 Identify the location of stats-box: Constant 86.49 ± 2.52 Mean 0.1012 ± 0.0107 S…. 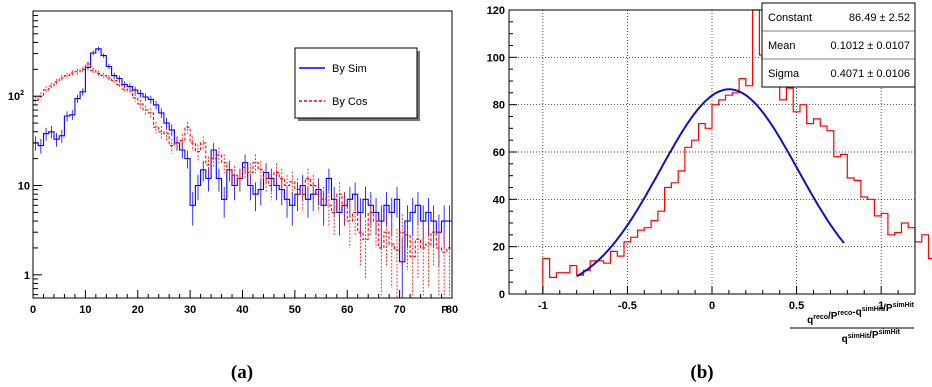
(838, 45).